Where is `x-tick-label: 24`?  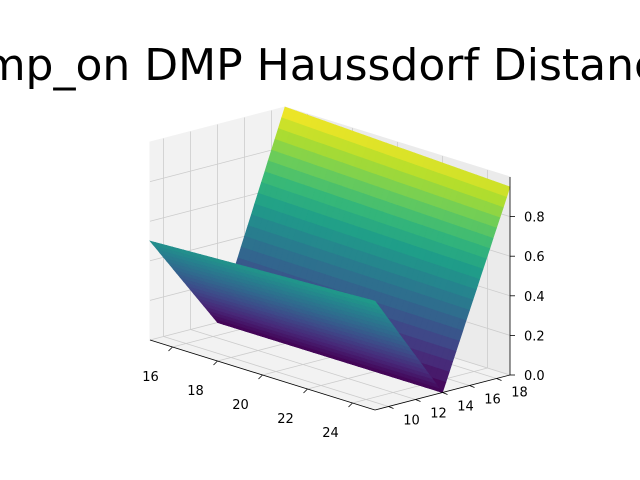 x-tick-label: 24 is located at coordinates (330, 433).